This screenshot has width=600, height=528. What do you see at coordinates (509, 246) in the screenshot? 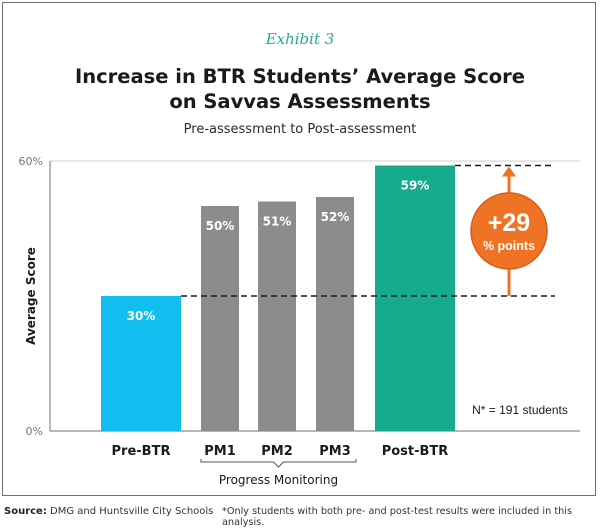
I see `increase-unit: % points` at bounding box center [509, 246].